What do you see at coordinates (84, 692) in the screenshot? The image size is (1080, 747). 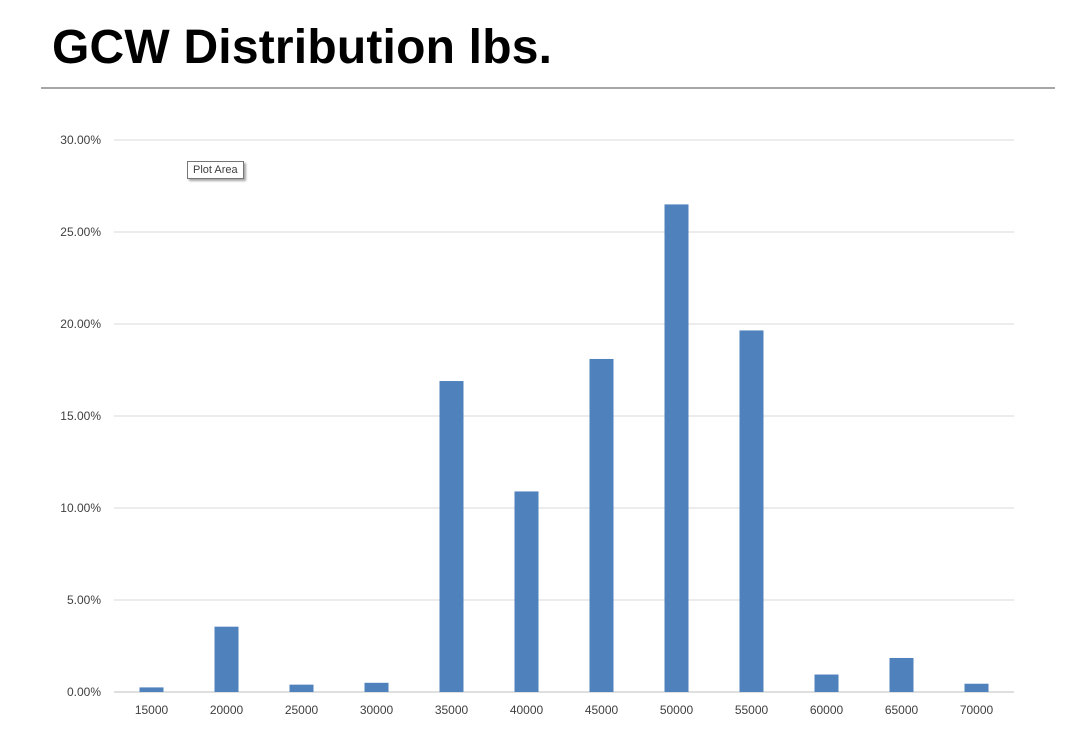 I see `y-tick-label: 0.00%` at bounding box center [84, 692].